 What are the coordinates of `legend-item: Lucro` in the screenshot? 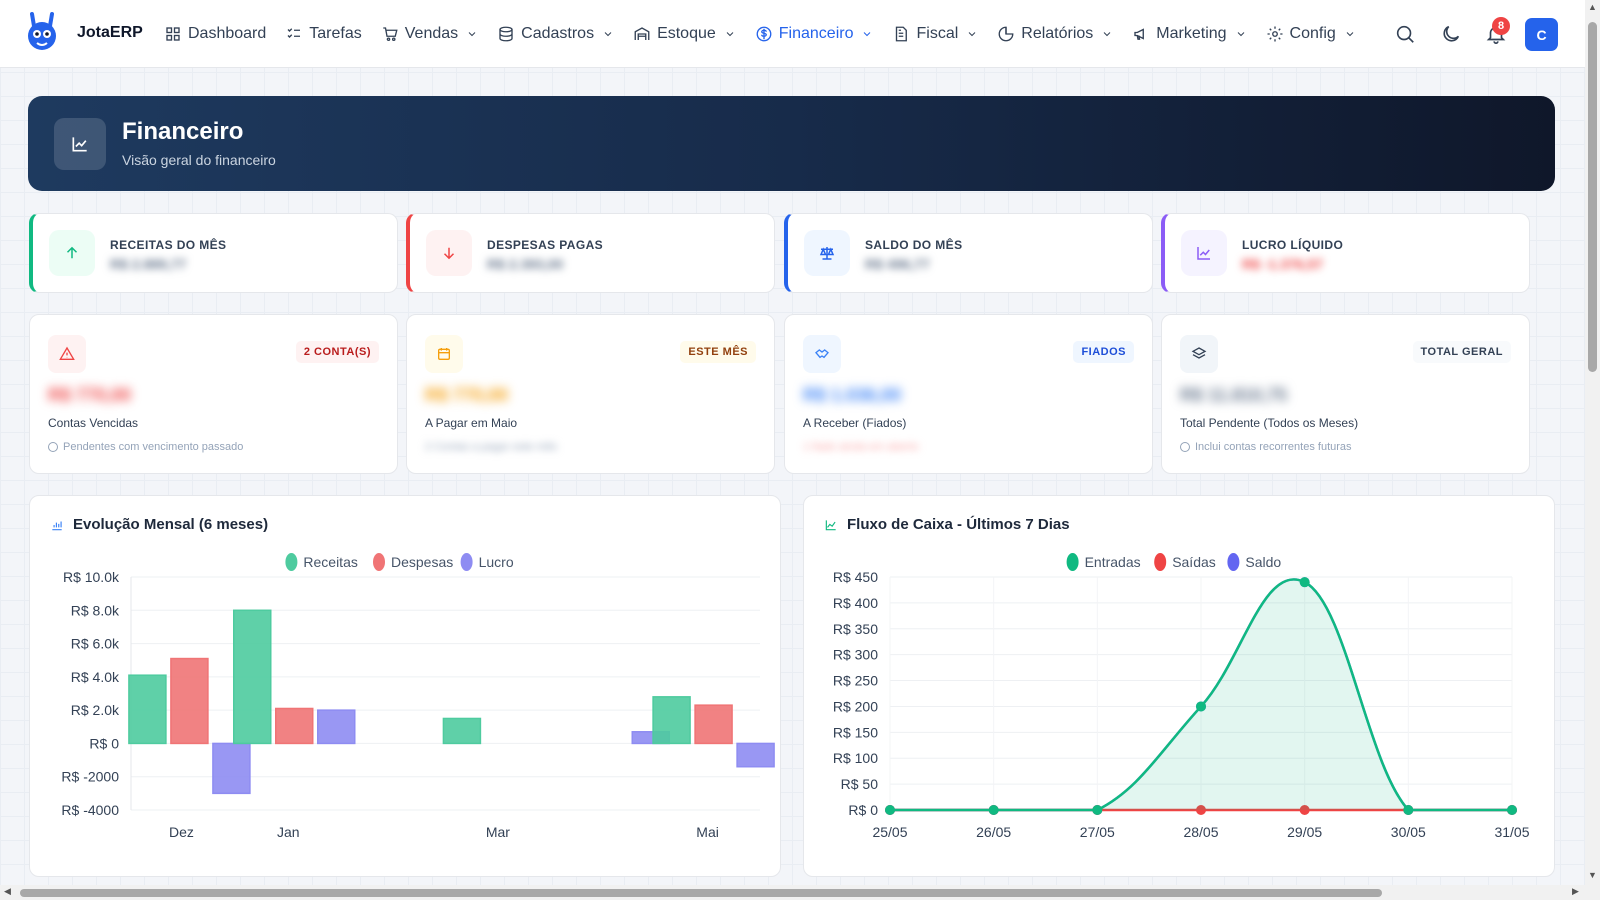 It's located at (487, 562).